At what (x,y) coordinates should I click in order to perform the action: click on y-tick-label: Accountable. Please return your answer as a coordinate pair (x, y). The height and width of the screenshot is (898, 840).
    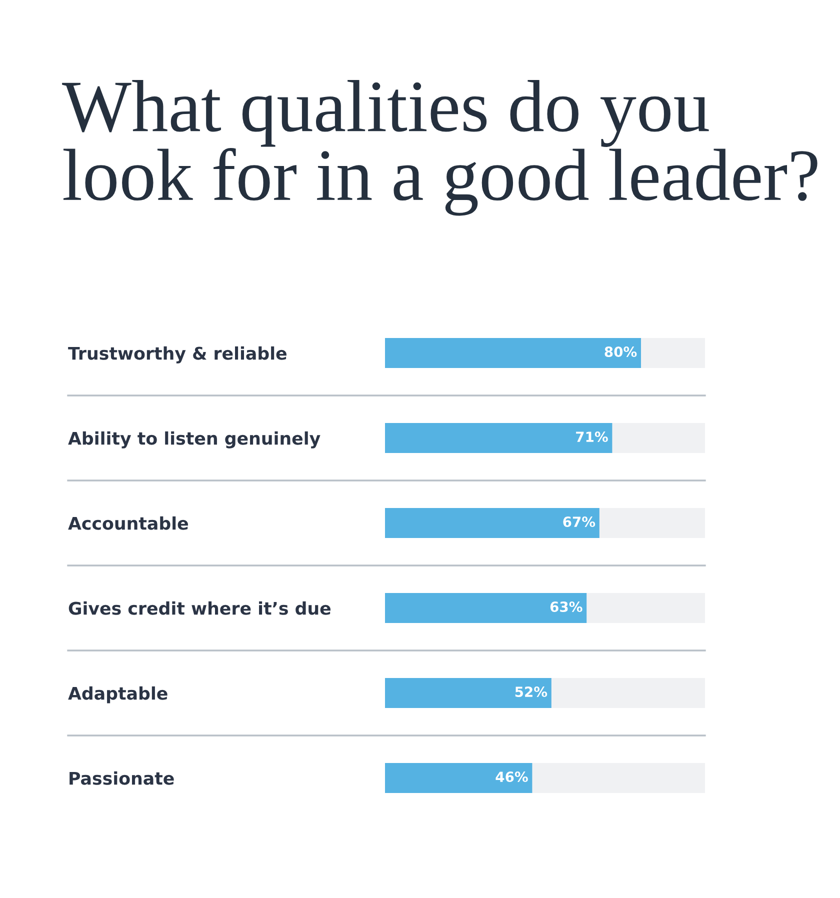
    Looking at the image, I should click on (128, 523).